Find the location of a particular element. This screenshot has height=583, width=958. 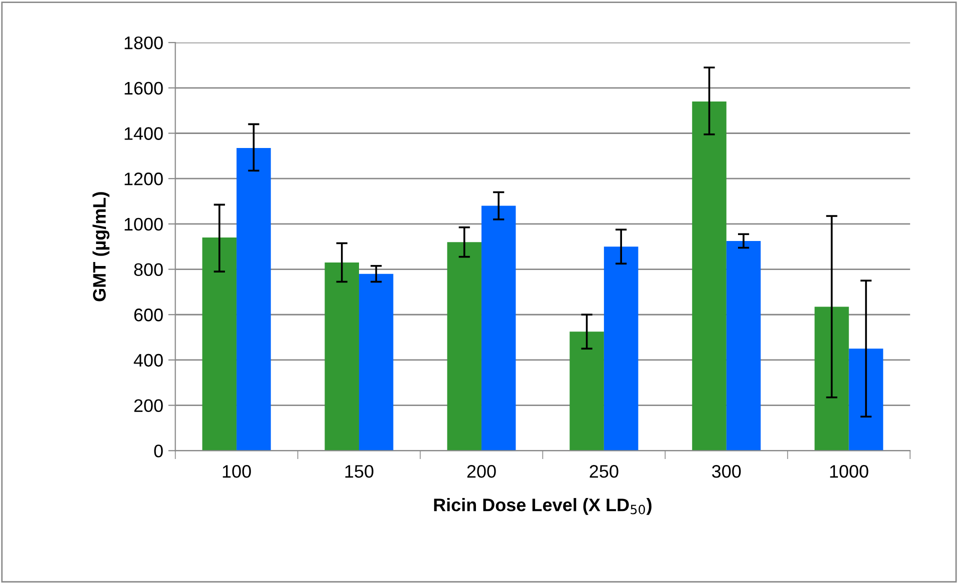

y-tick-label: 1800 is located at coordinates (143, 43).